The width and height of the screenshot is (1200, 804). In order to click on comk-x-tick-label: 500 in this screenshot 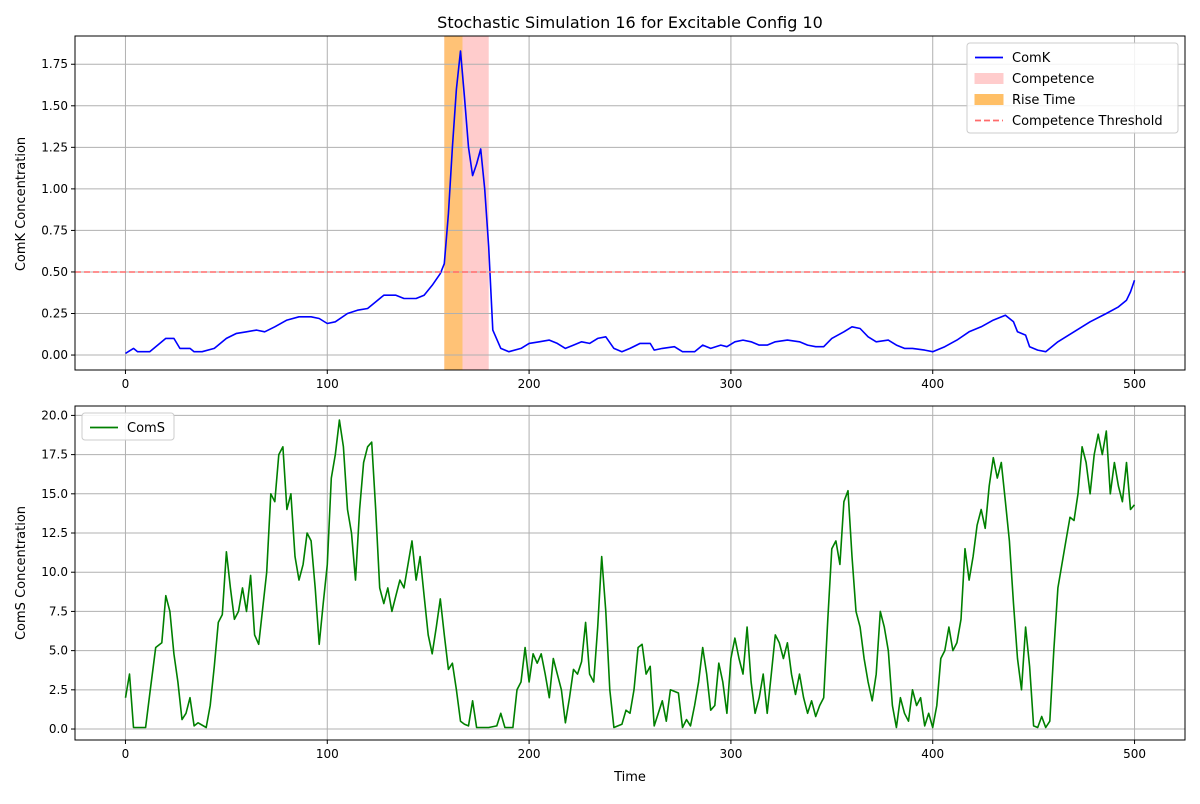, I will do `click(1134, 384)`.